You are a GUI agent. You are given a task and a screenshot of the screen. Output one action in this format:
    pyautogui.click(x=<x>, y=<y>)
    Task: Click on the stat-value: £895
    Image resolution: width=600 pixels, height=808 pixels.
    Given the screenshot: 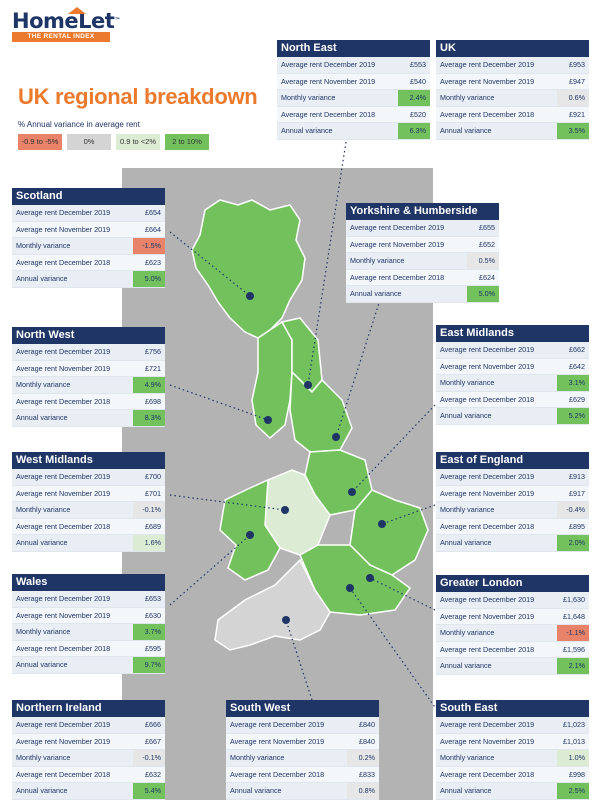 What is the action you would take?
    pyautogui.click(x=577, y=526)
    